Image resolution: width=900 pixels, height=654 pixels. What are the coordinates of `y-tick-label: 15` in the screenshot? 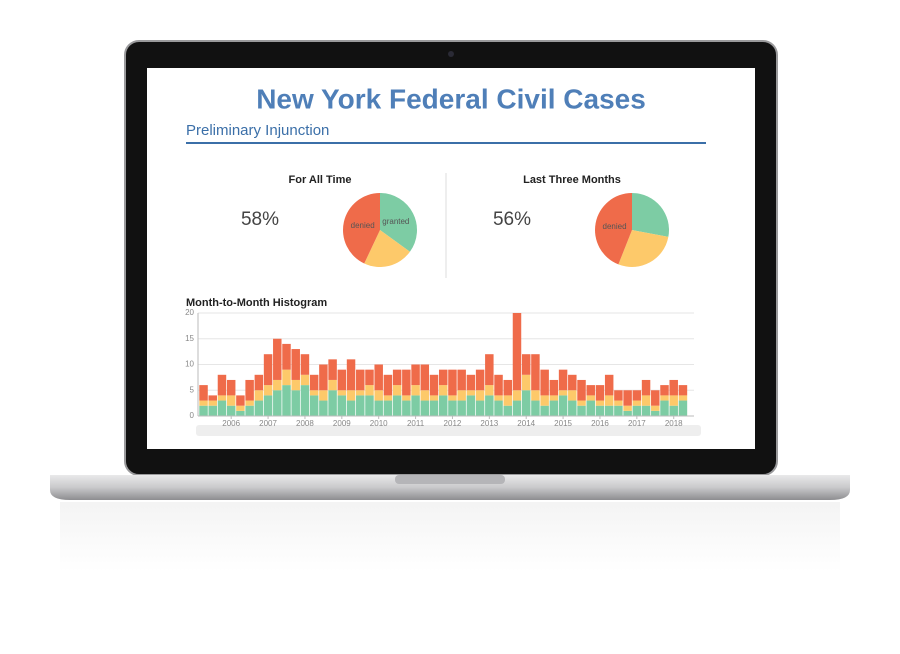 It's located at (189, 338).